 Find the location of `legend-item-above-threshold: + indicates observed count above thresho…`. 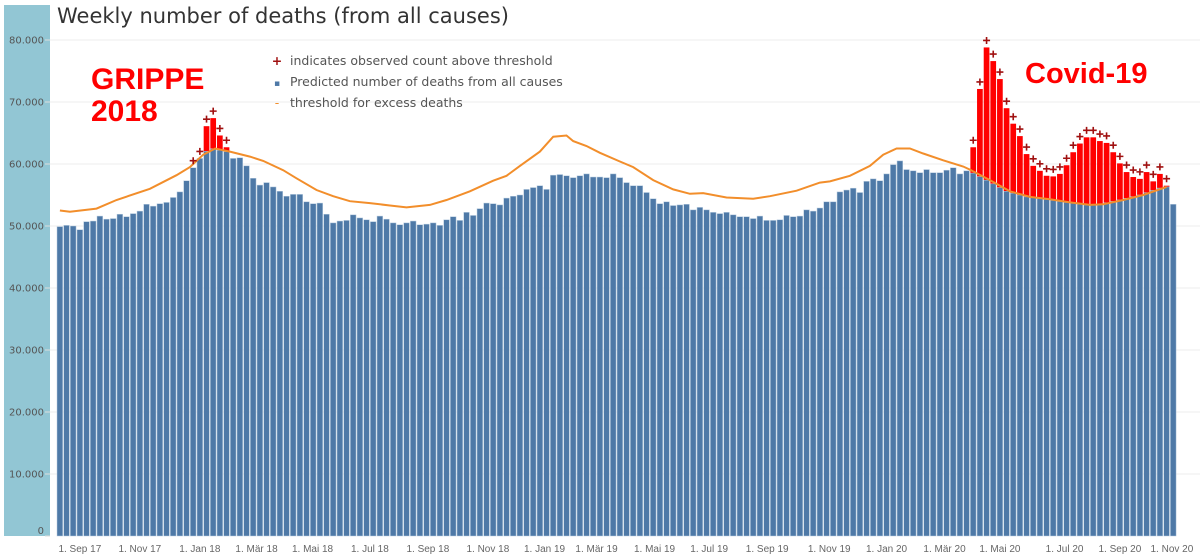

legend-item-above-threshold: + indicates observed count above thresho… is located at coordinates (416, 62).